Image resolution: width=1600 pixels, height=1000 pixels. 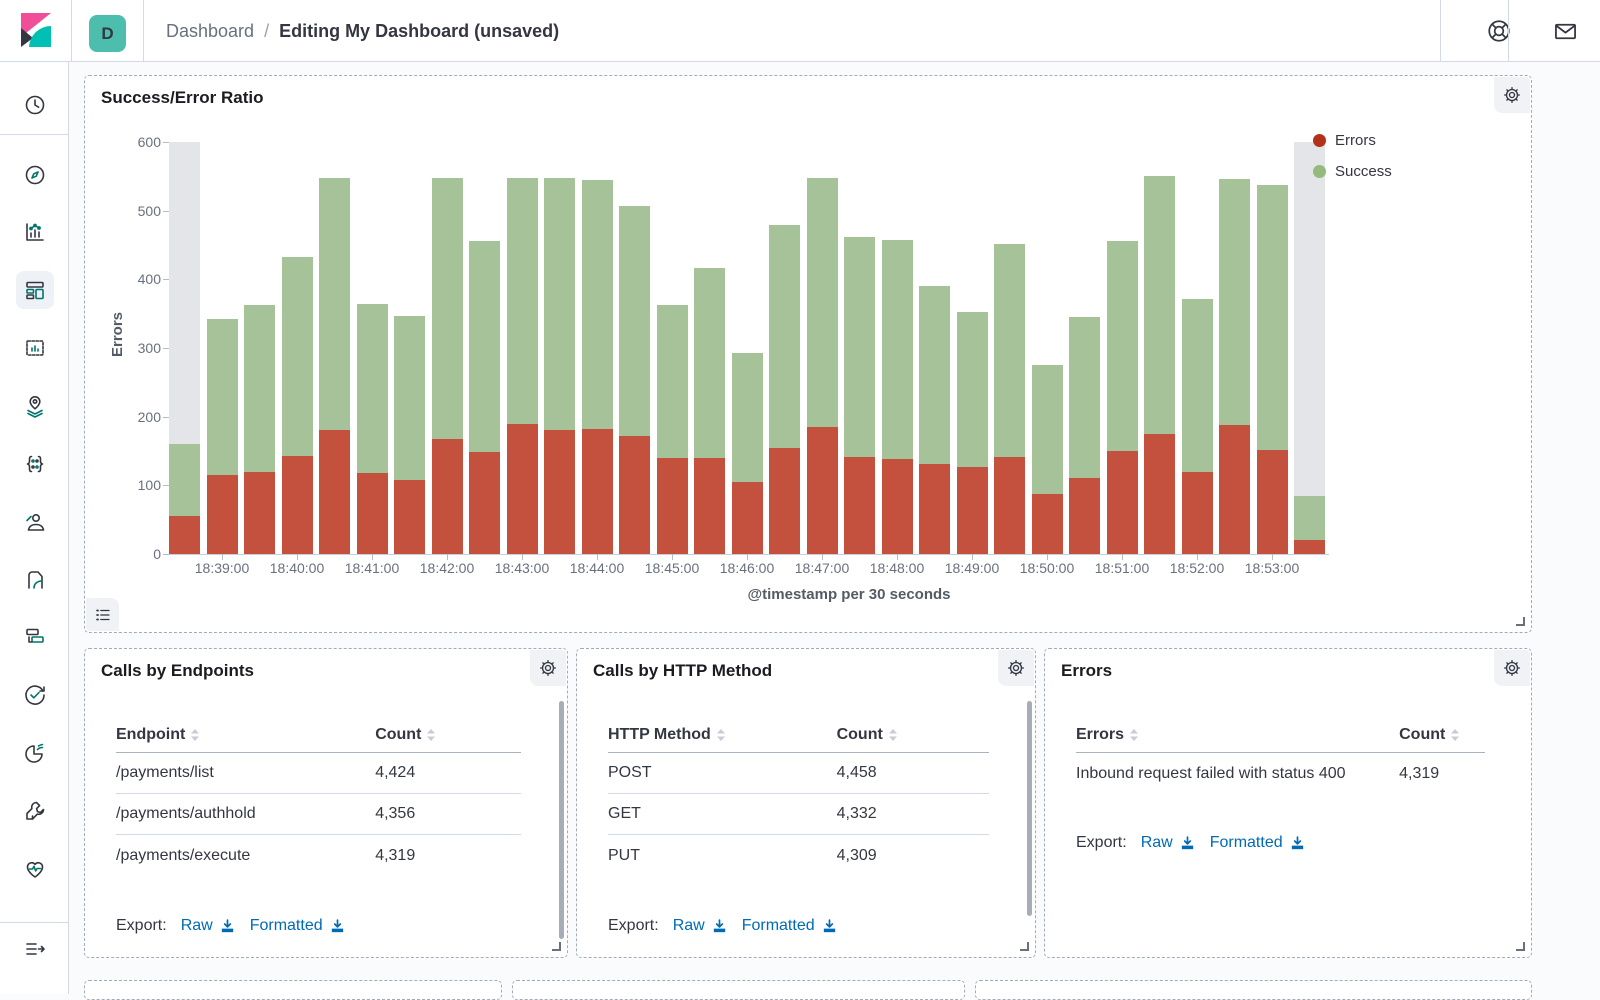 What do you see at coordinates (1309, 348) in the screenshot?
I see `bar-18:53:30` at bounding box center [1309, 348].